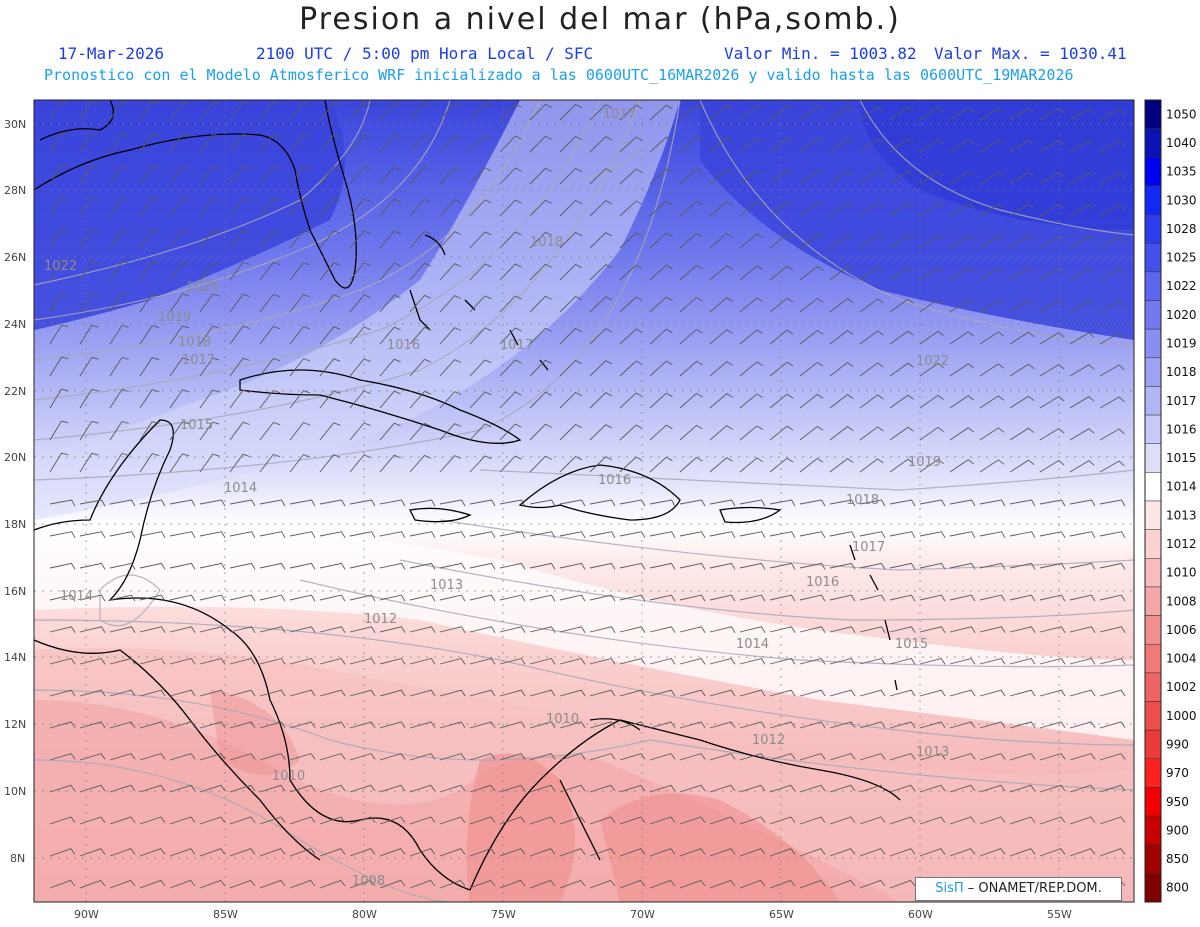 The width and height of the screenshot is (1200, 927). What do you see at coordinates (1181, 372) in the screenshot?
I see `colorbar-label: 1018` at bounding box center [1181, 372].